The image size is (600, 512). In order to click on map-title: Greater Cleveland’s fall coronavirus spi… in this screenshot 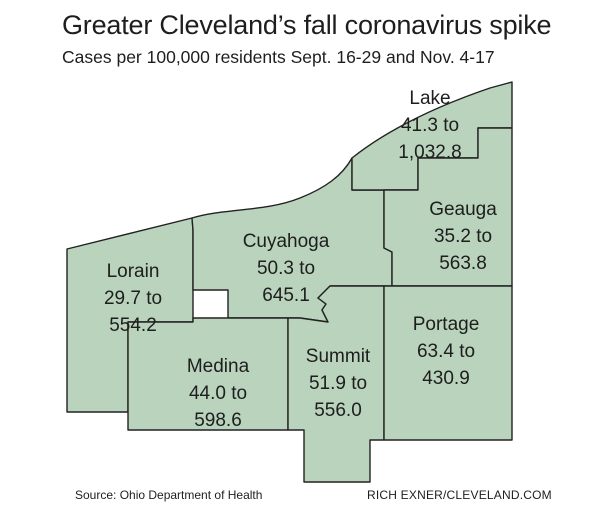, I will do `click(307, 25)`.